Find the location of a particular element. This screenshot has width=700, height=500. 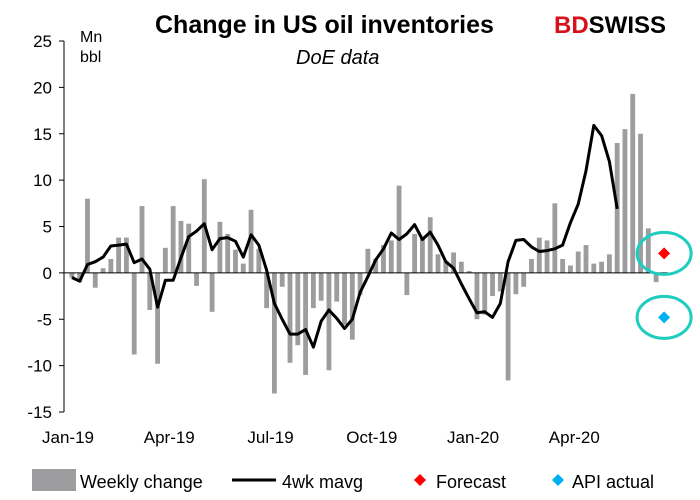

y-tick-label: -5 is located at coordinates (44, 319).